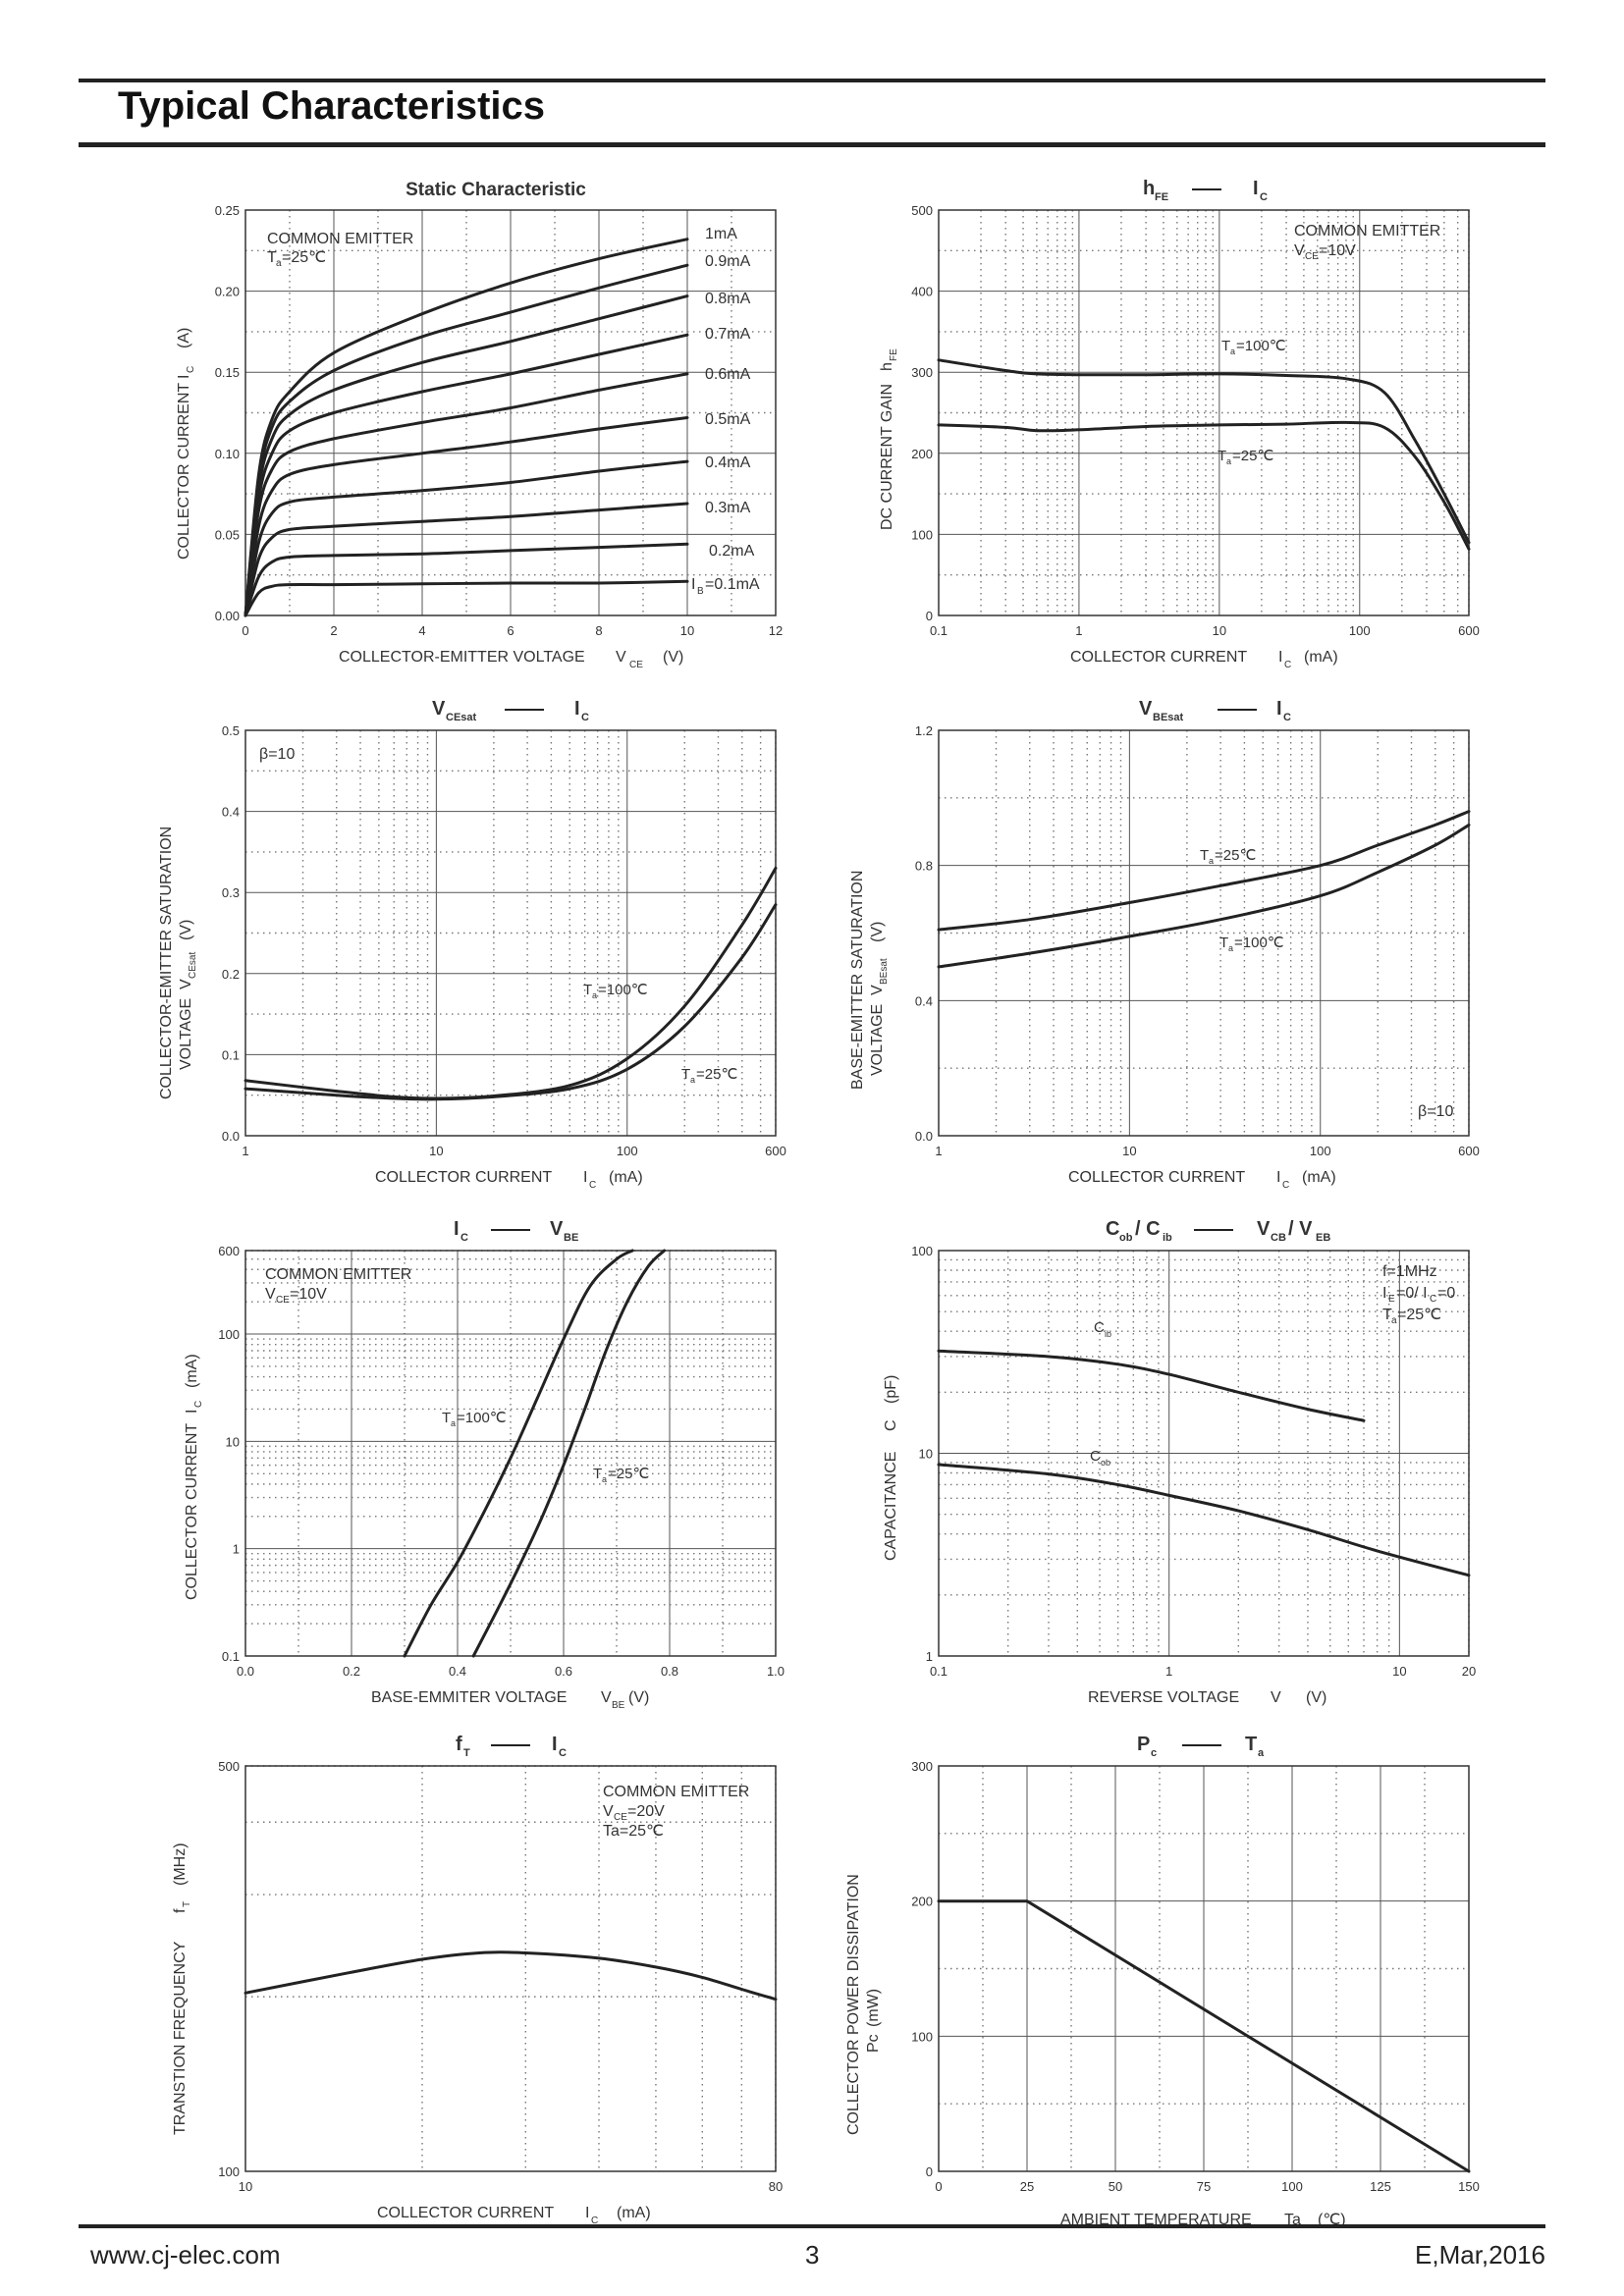 This screenshot has height=2296, width=1624. I want to click on svg-text: REVERSE VOLTAGE, so click(1163, 1697).